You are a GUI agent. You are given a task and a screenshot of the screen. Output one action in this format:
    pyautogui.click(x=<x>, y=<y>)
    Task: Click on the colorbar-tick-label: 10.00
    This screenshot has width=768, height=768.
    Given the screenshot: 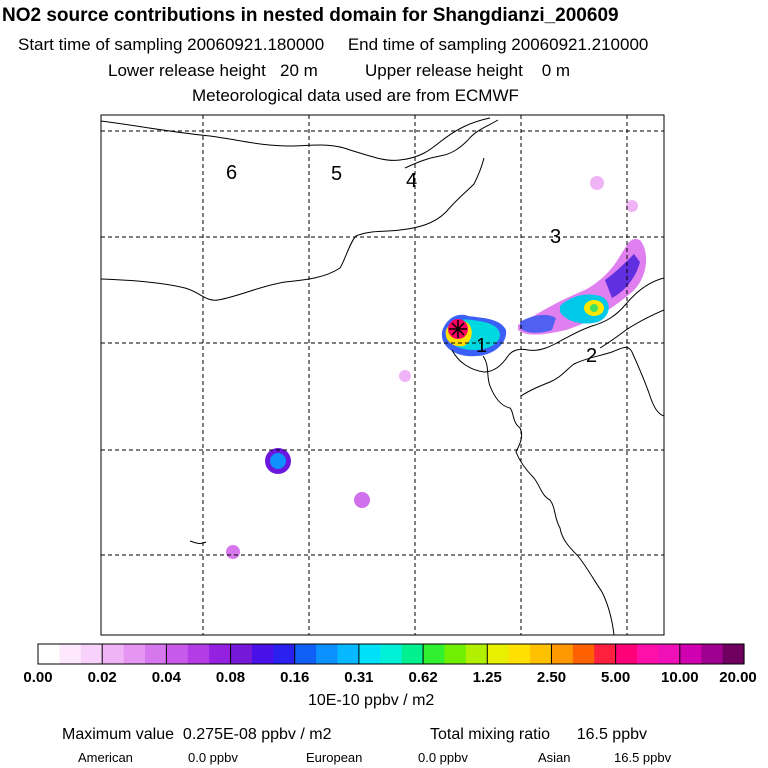 What is the action you would take?
    pyautogui.click(x=680, y=677)
    